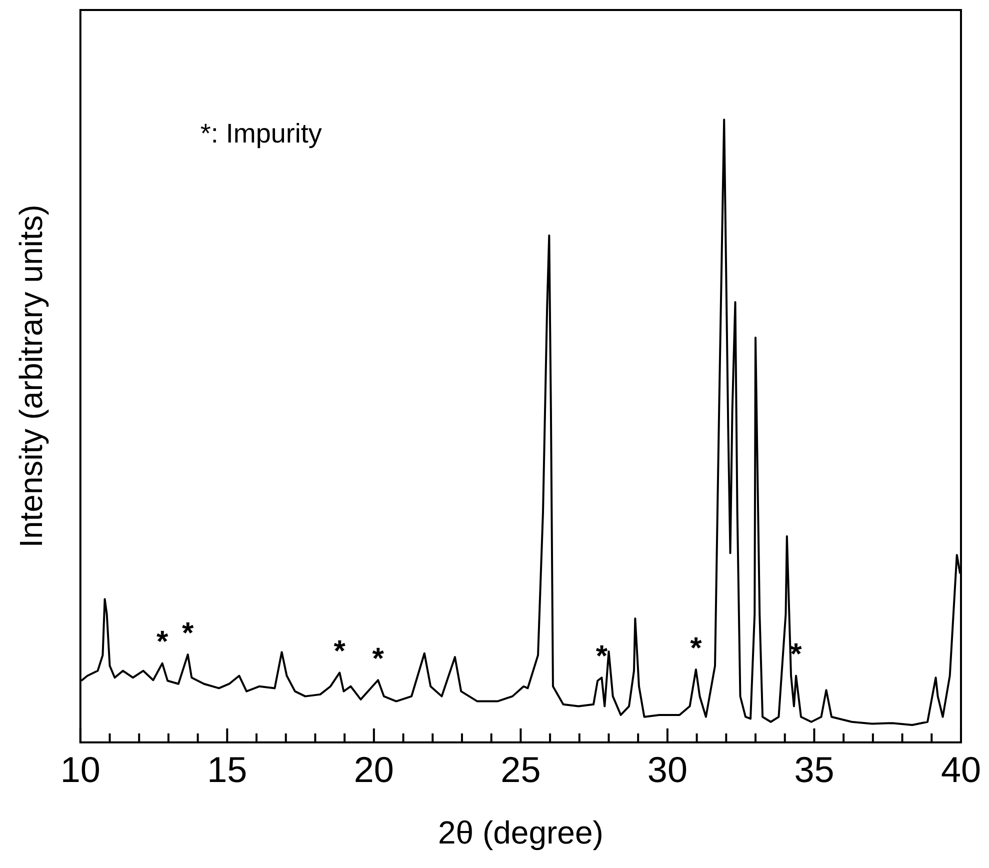 Image resolution: width=989 pixels, height=868 pixels. I want to click on x-tick-label: 30, so click(667, 769).